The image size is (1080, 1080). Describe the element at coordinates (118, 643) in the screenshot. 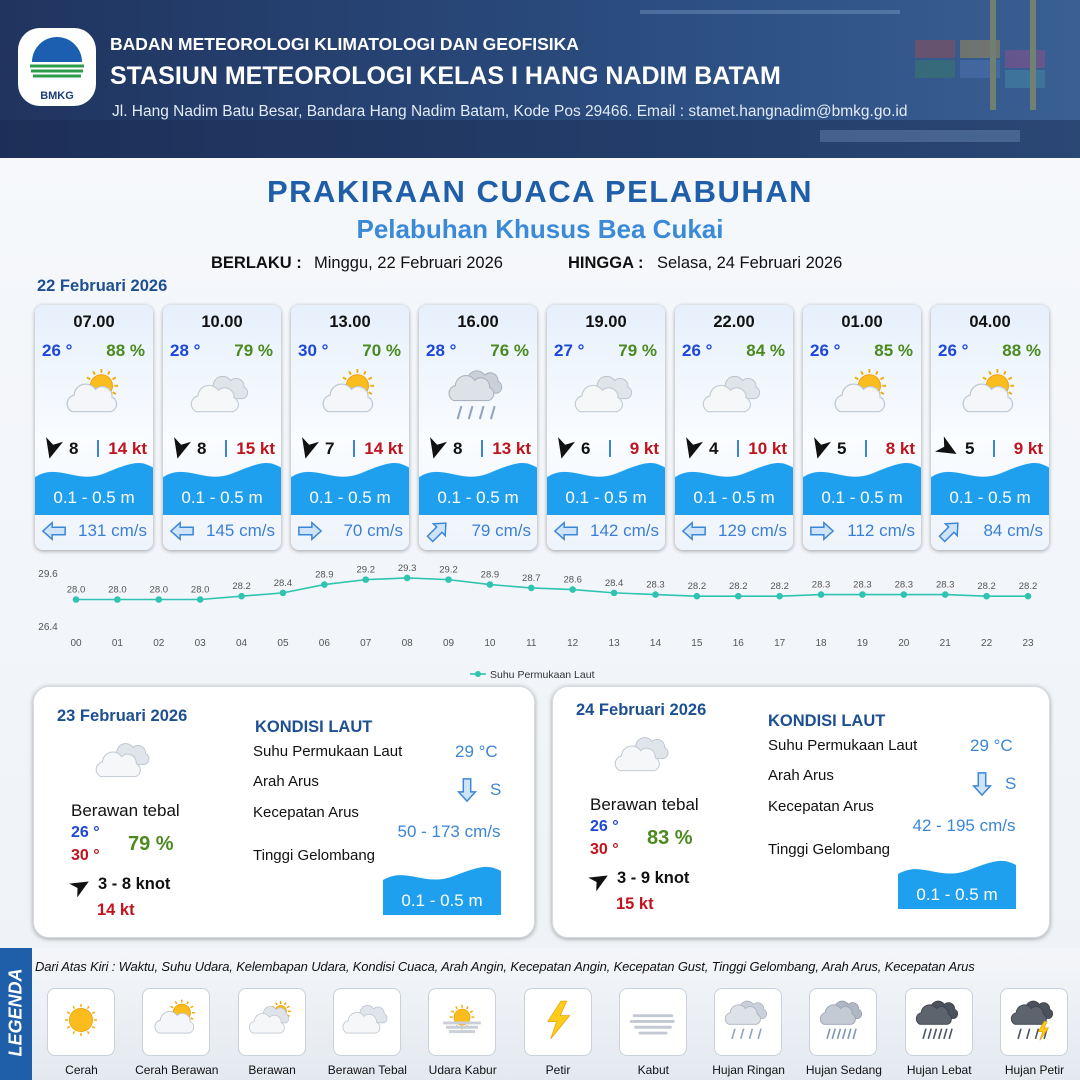

I see `x-tick-label: 01` at that location.